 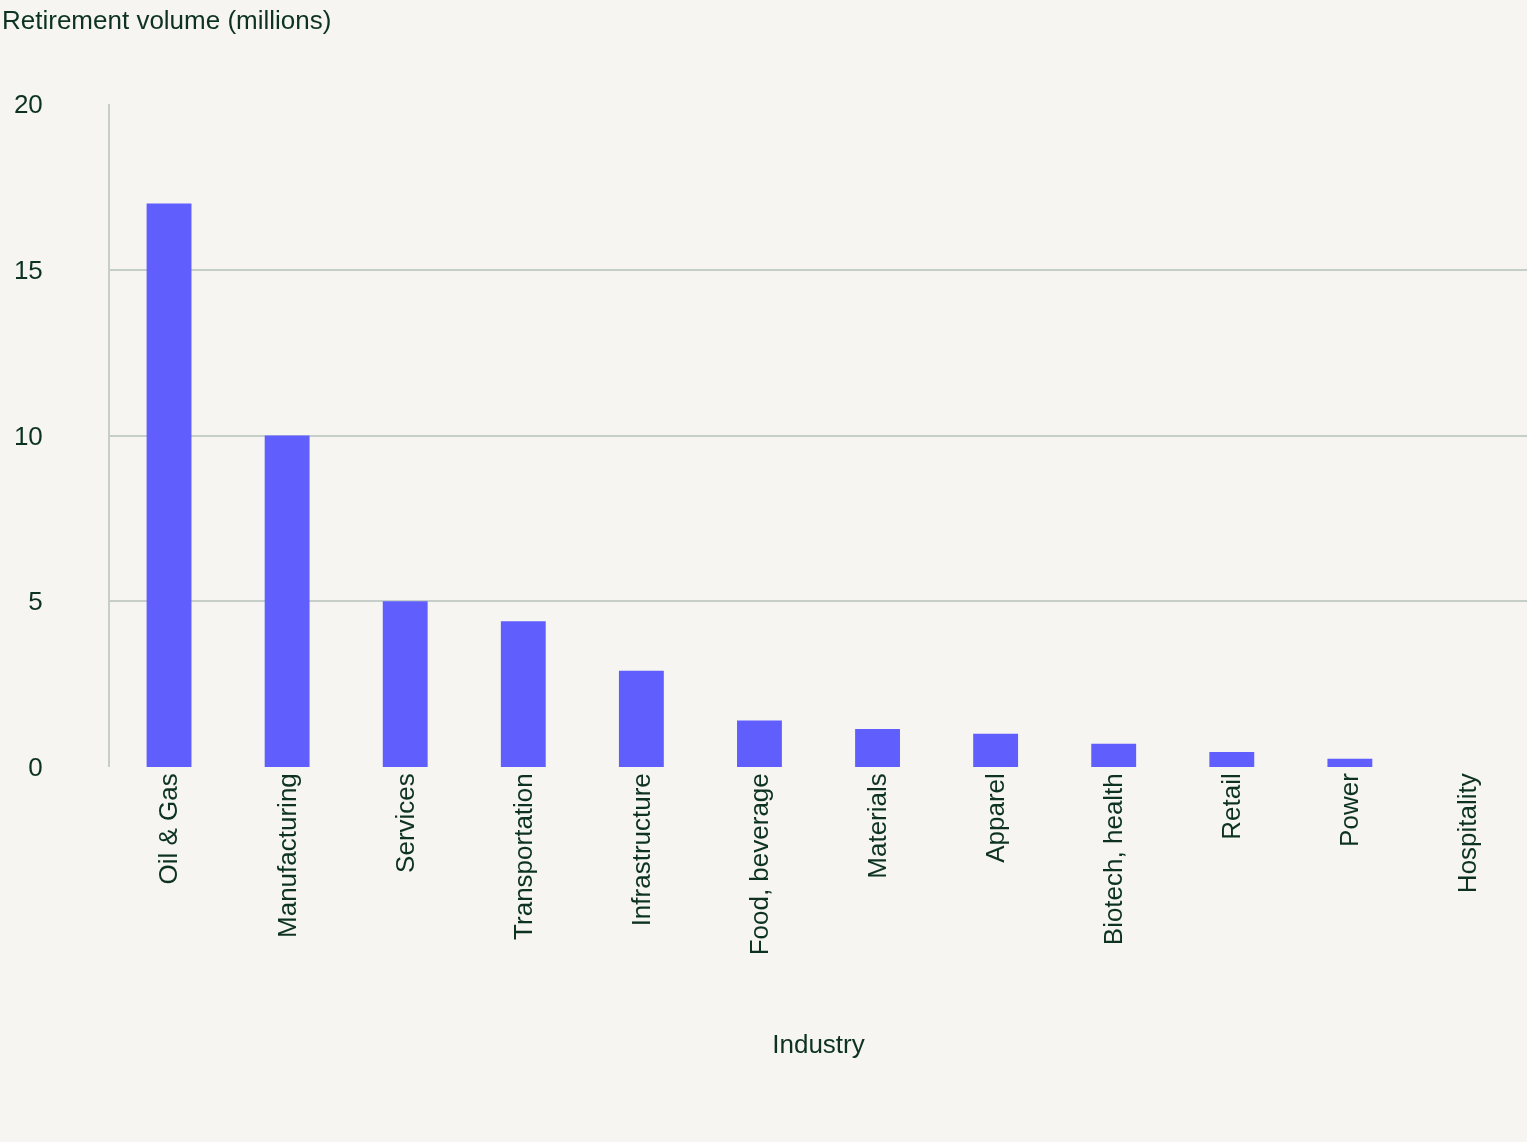 What do you see at coordinates (167, 20) in the screenshot?
I see `y-axis-title: Retirement volume (millions)` at bounding box center [167, 20].